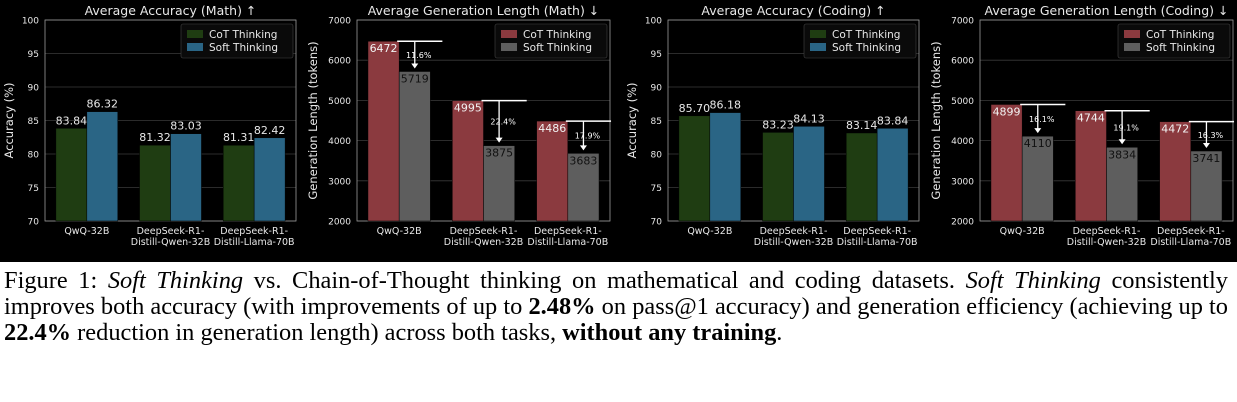  I want to click on caption-soft-thinking-2: Soft Thinking, so click(1033, 280).